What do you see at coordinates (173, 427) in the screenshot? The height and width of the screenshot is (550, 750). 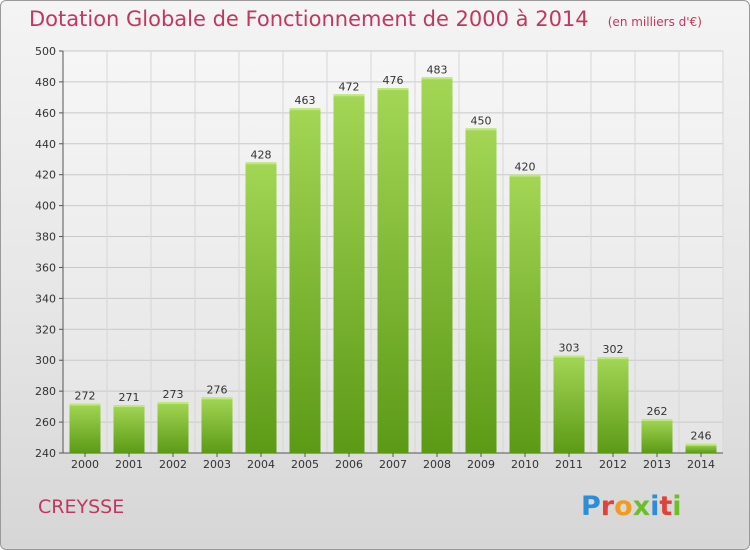 I see `bar-2002` at bounding box center [173, 427].